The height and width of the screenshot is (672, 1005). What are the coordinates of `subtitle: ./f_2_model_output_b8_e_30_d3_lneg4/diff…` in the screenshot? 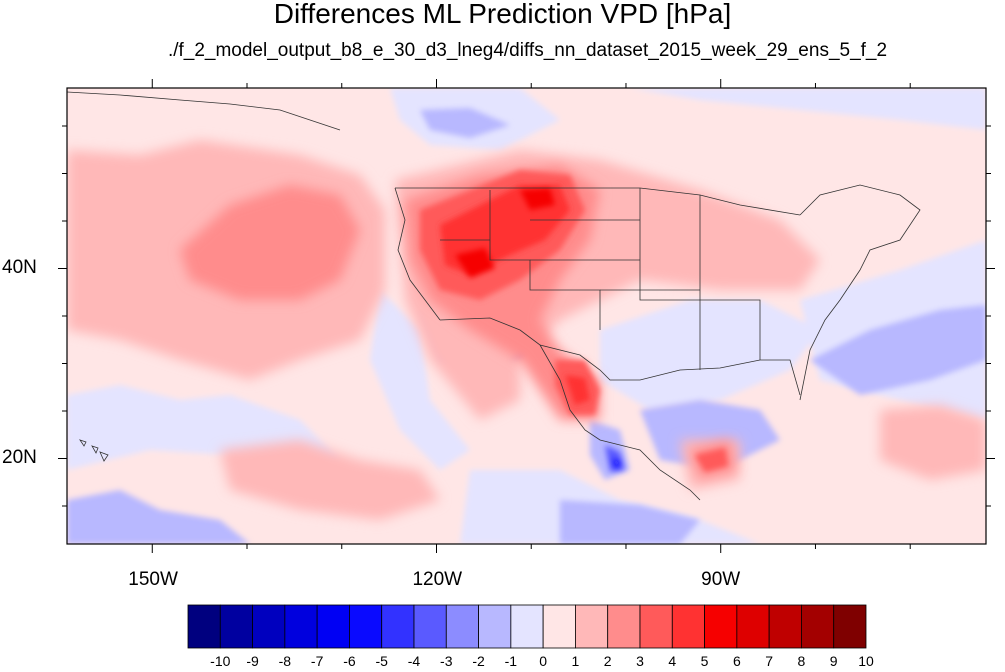 It's located at (527, 50).